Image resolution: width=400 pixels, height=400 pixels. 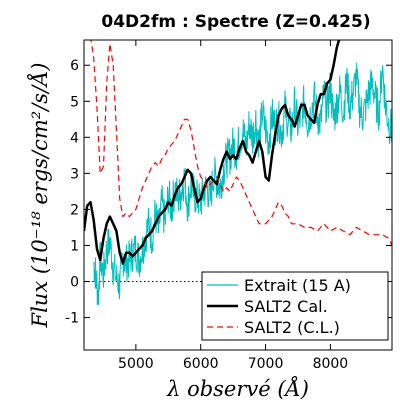 What do you see at coordinates (74, 138) in the screenshot?
I see `y-tick-label: 4` at bounding box center [74, 138].